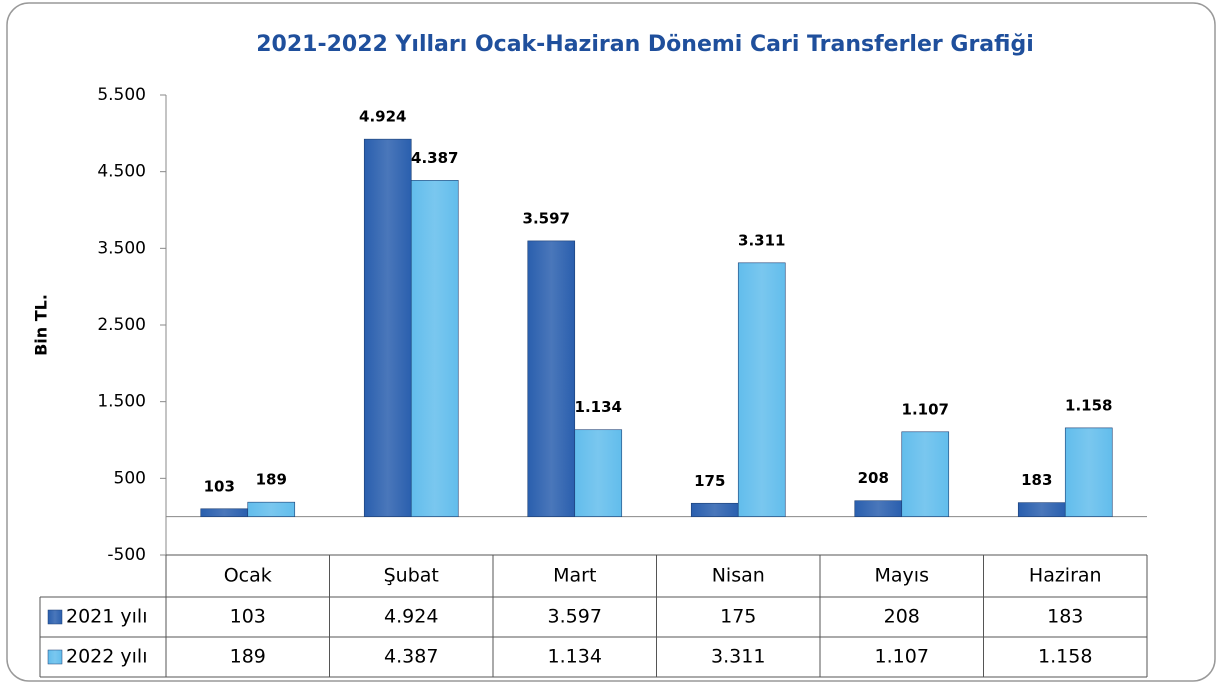 Image resolution: width=1222 pixels, height=686 pixels. I want to click on legend-label: 2021 yılı, so click(106, 617).